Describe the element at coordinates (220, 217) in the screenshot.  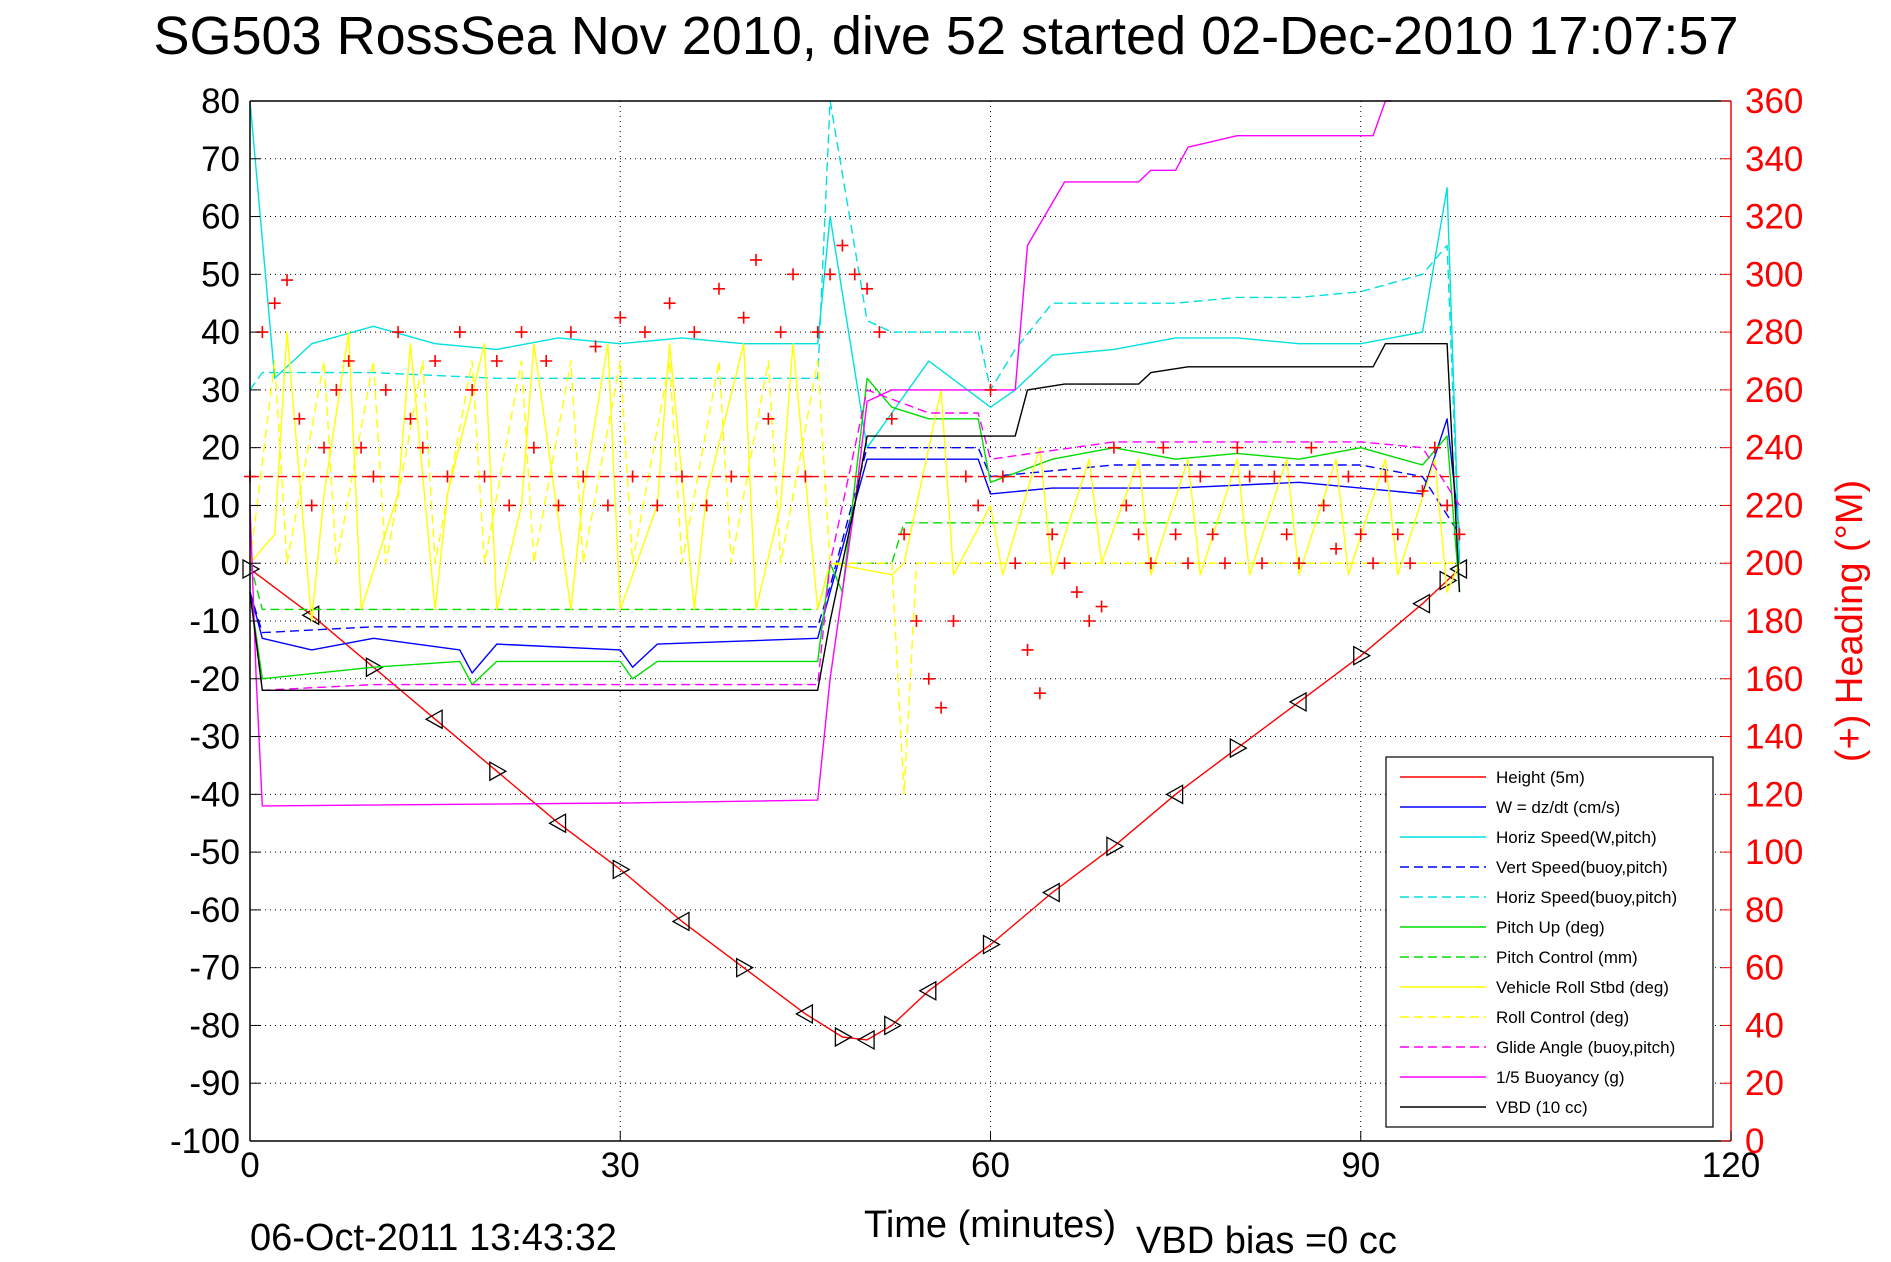
I see `y-tick-label: 60` at that location.